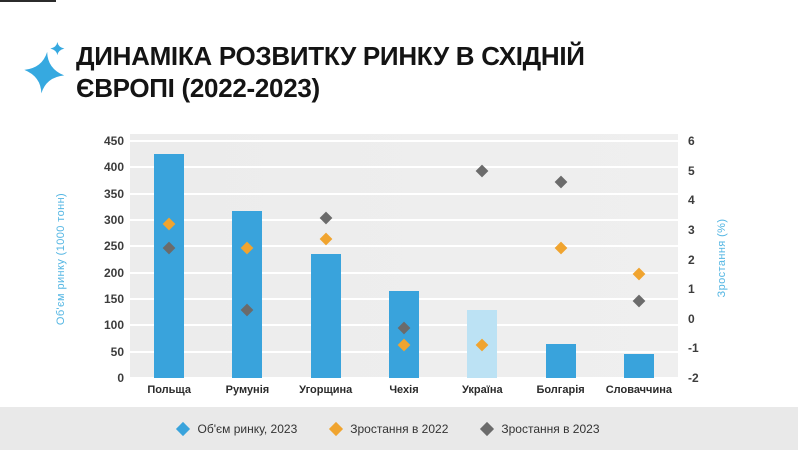 The image size is (798, 450). Describe the element at coordinates (28, 1) in the screenshot. I see `top-edge-artifact` at that location.